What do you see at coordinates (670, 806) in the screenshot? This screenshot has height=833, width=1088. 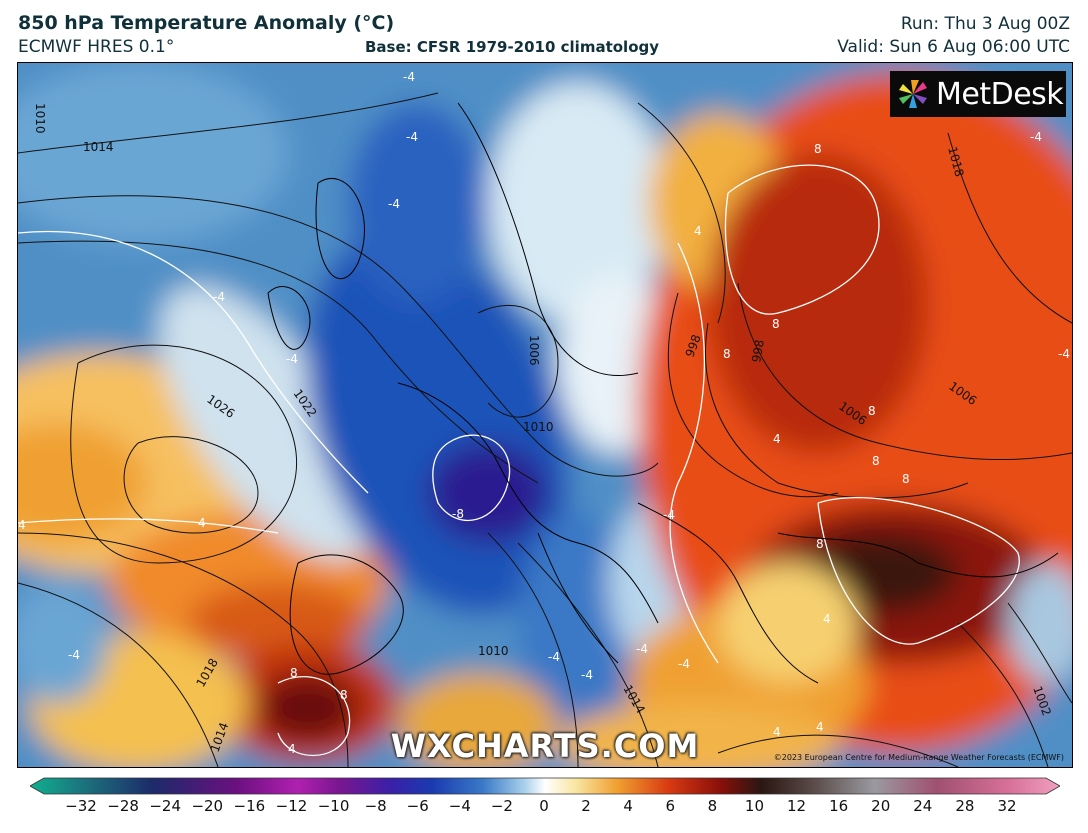 I see `color-scale-tick: 6` at bounding box center [670, 806].